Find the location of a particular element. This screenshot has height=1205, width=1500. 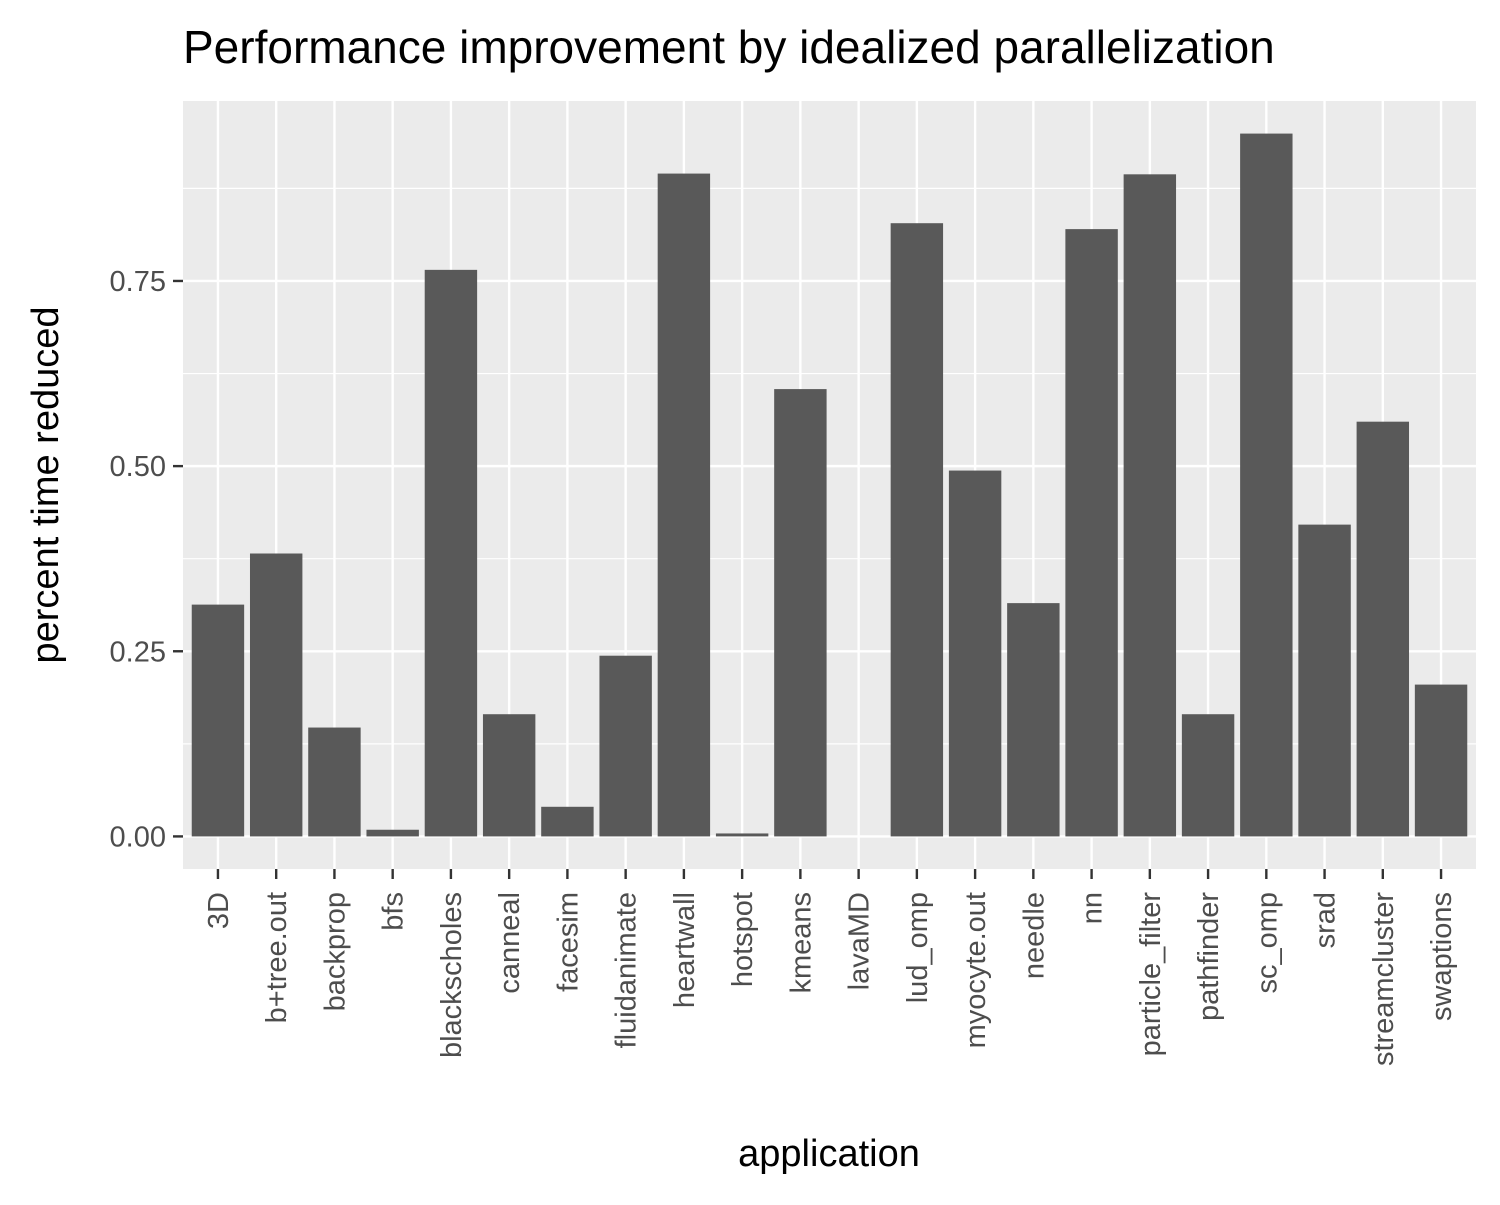

bar-heartwall is located at coordinates (684, 505).